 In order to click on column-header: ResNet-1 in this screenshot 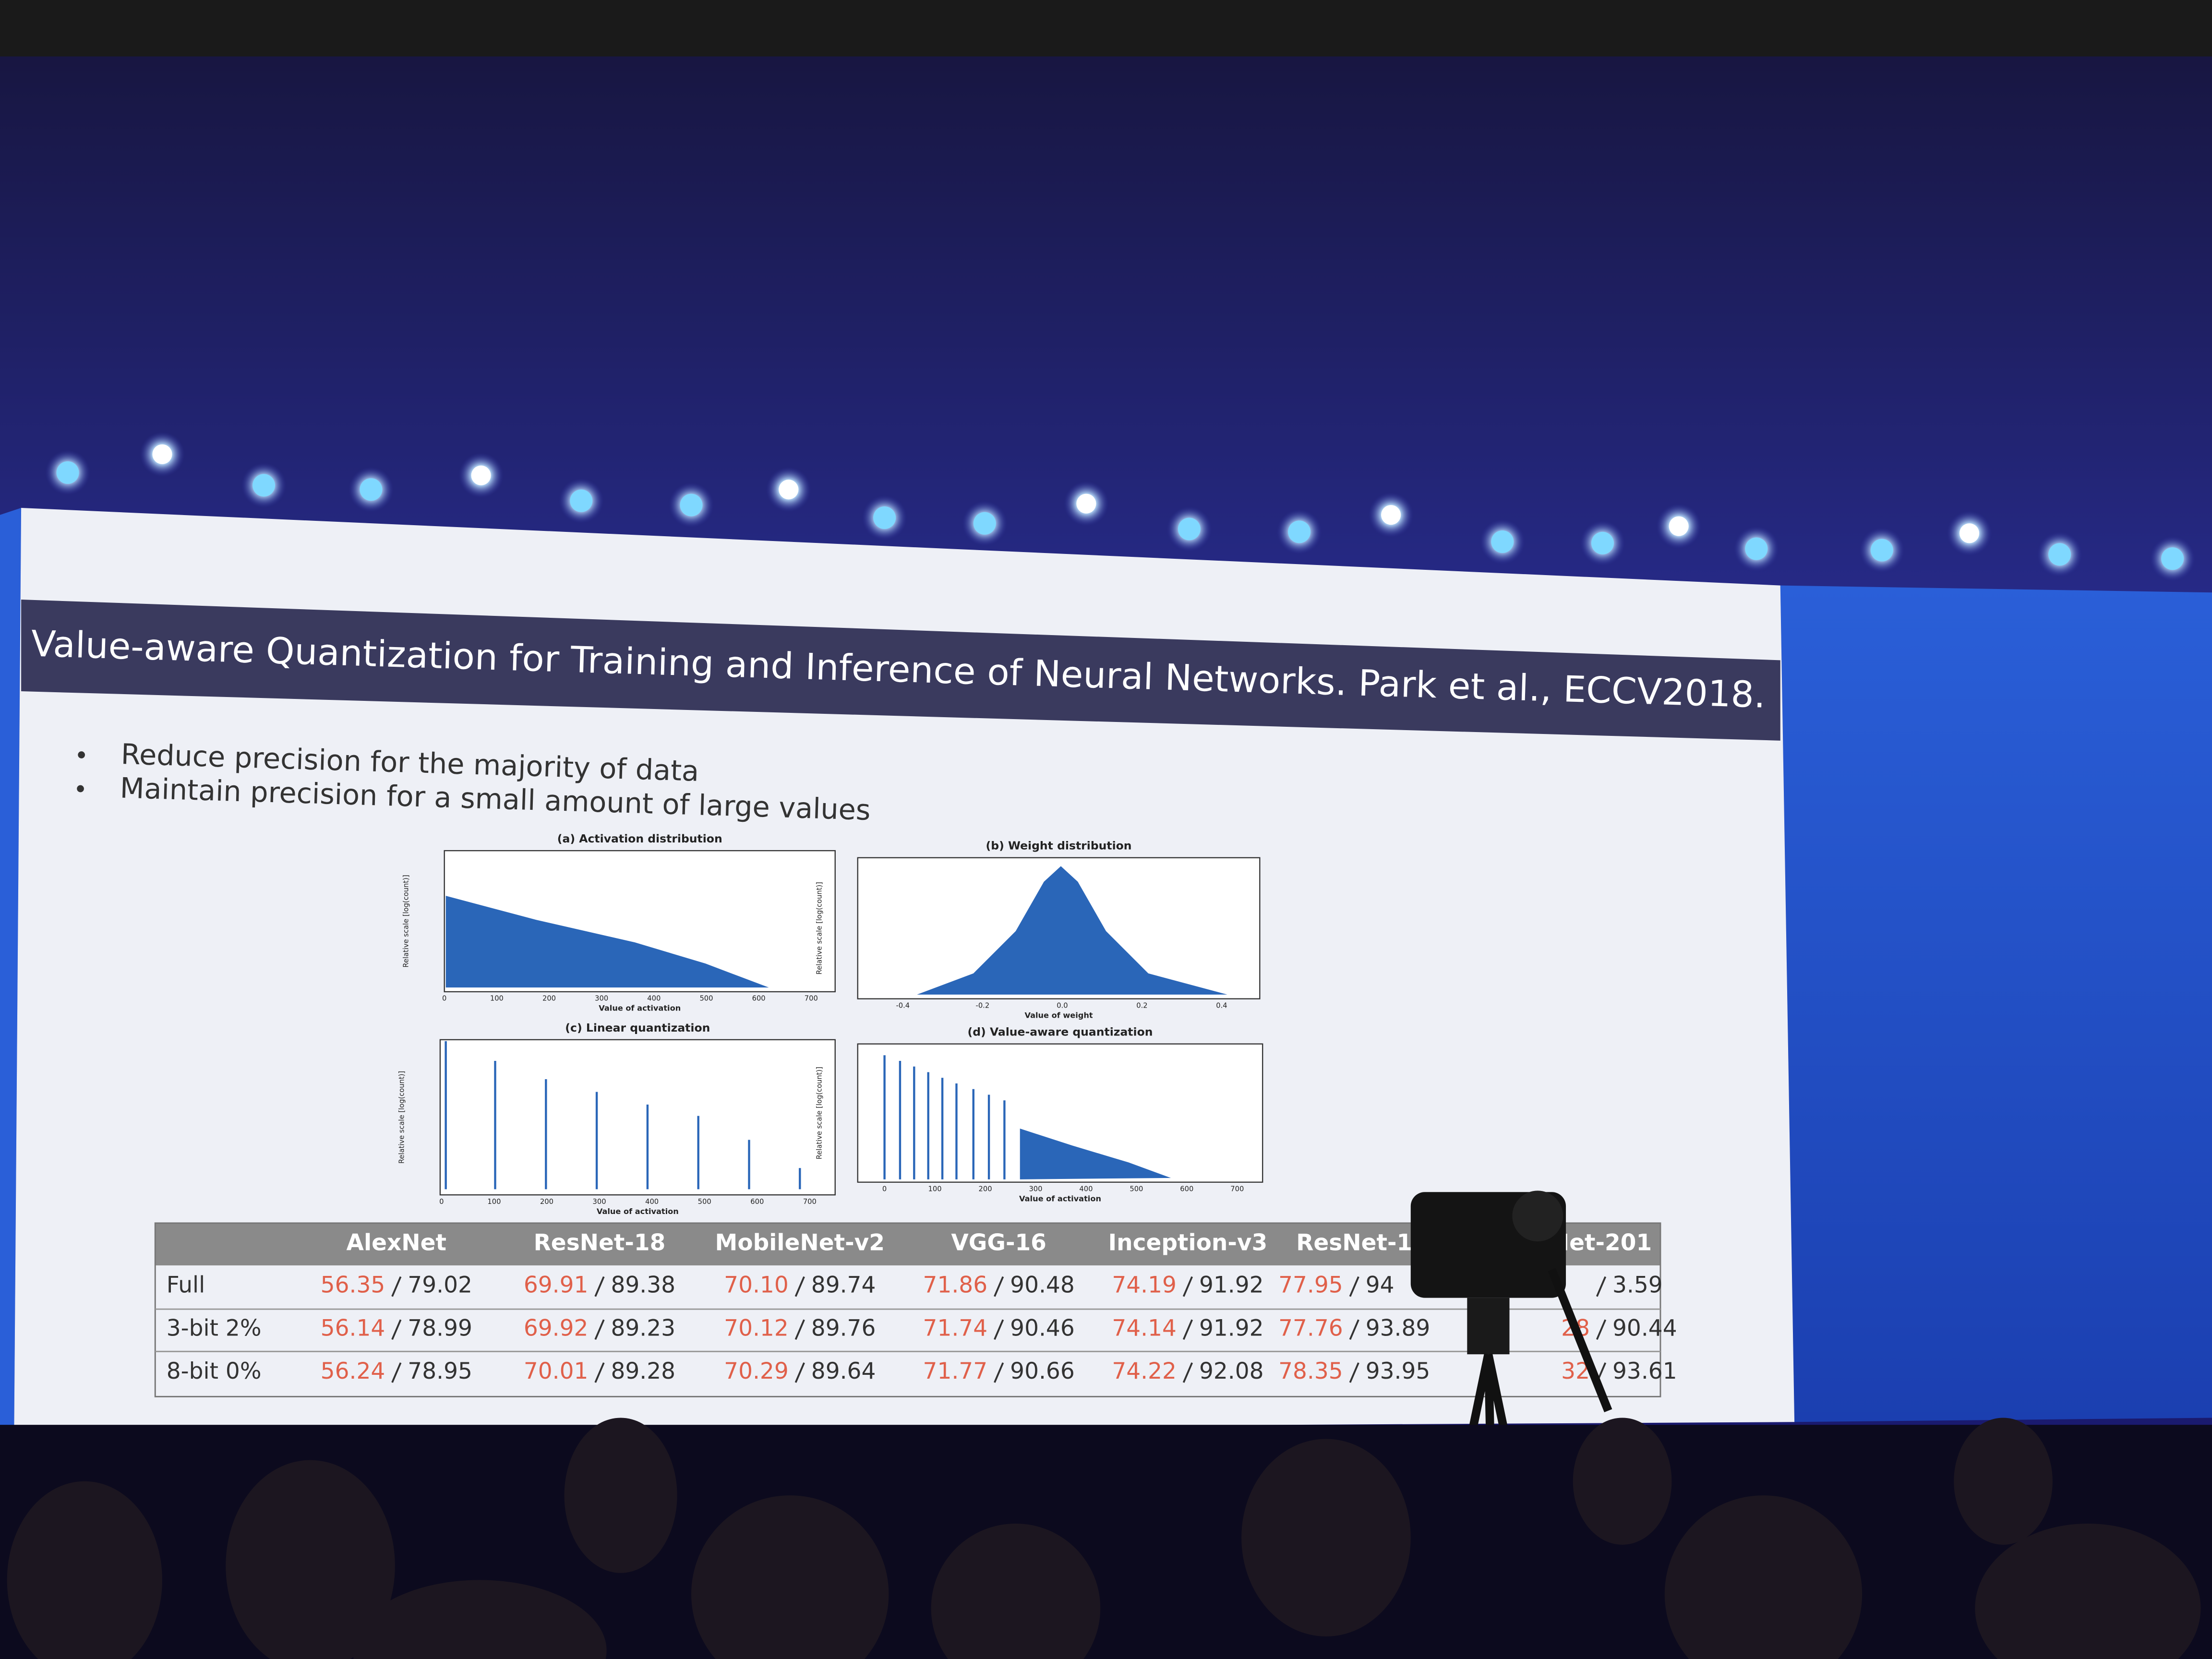, I will do `click(1354, 1242)`.